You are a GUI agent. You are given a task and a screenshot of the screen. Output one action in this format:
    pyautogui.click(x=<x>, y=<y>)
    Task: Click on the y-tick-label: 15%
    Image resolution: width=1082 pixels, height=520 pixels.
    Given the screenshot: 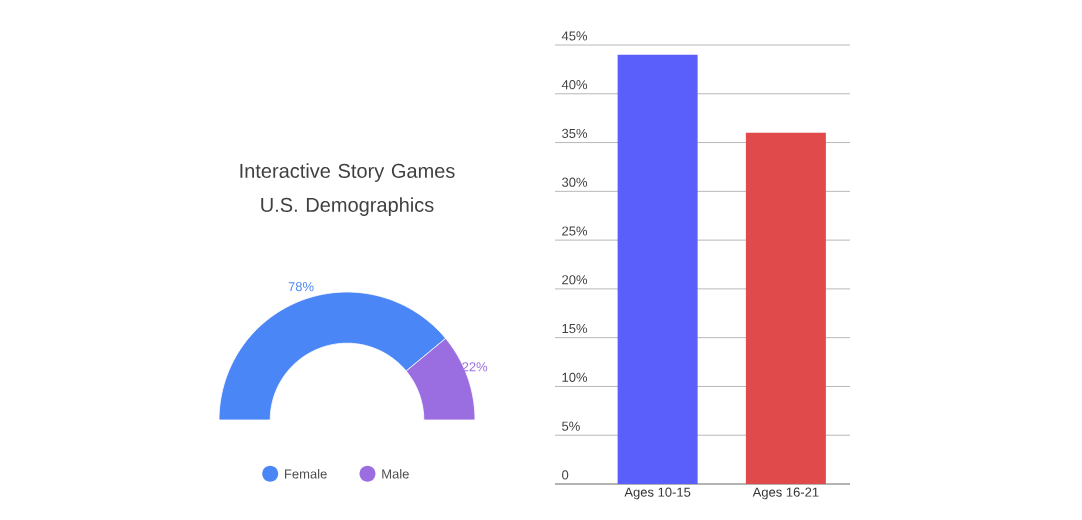 What is the action you would take?
    pyautogui.click(x=575, y=329)
    